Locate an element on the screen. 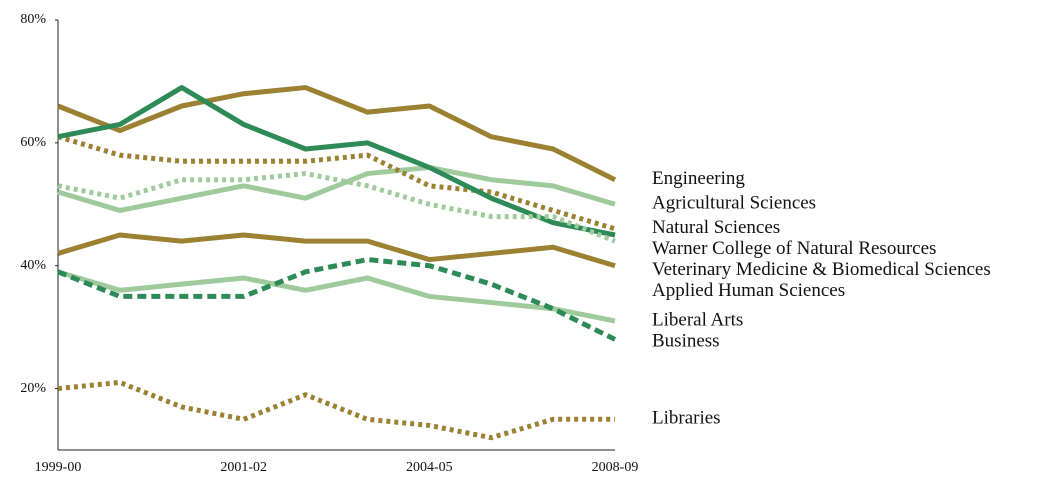 The image size is (1063, 481). y-tick-label: 80% is located at coordinates (33, 19).